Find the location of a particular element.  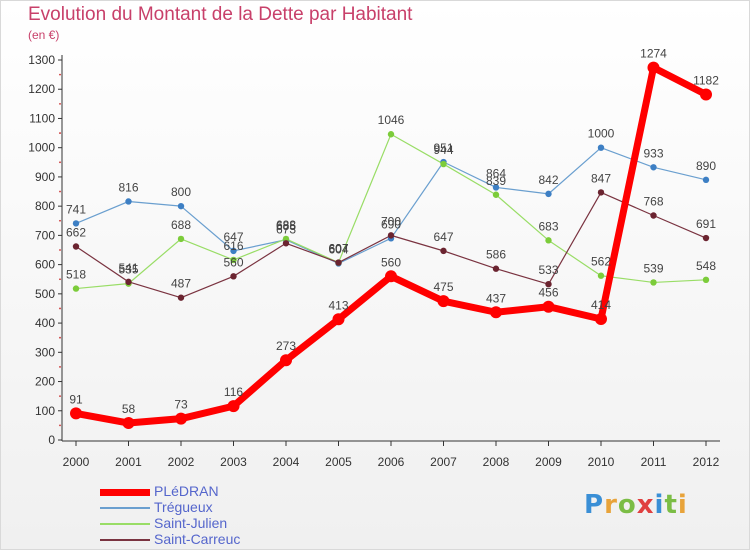

data-label: 839 is located at coordinates (496, 181).